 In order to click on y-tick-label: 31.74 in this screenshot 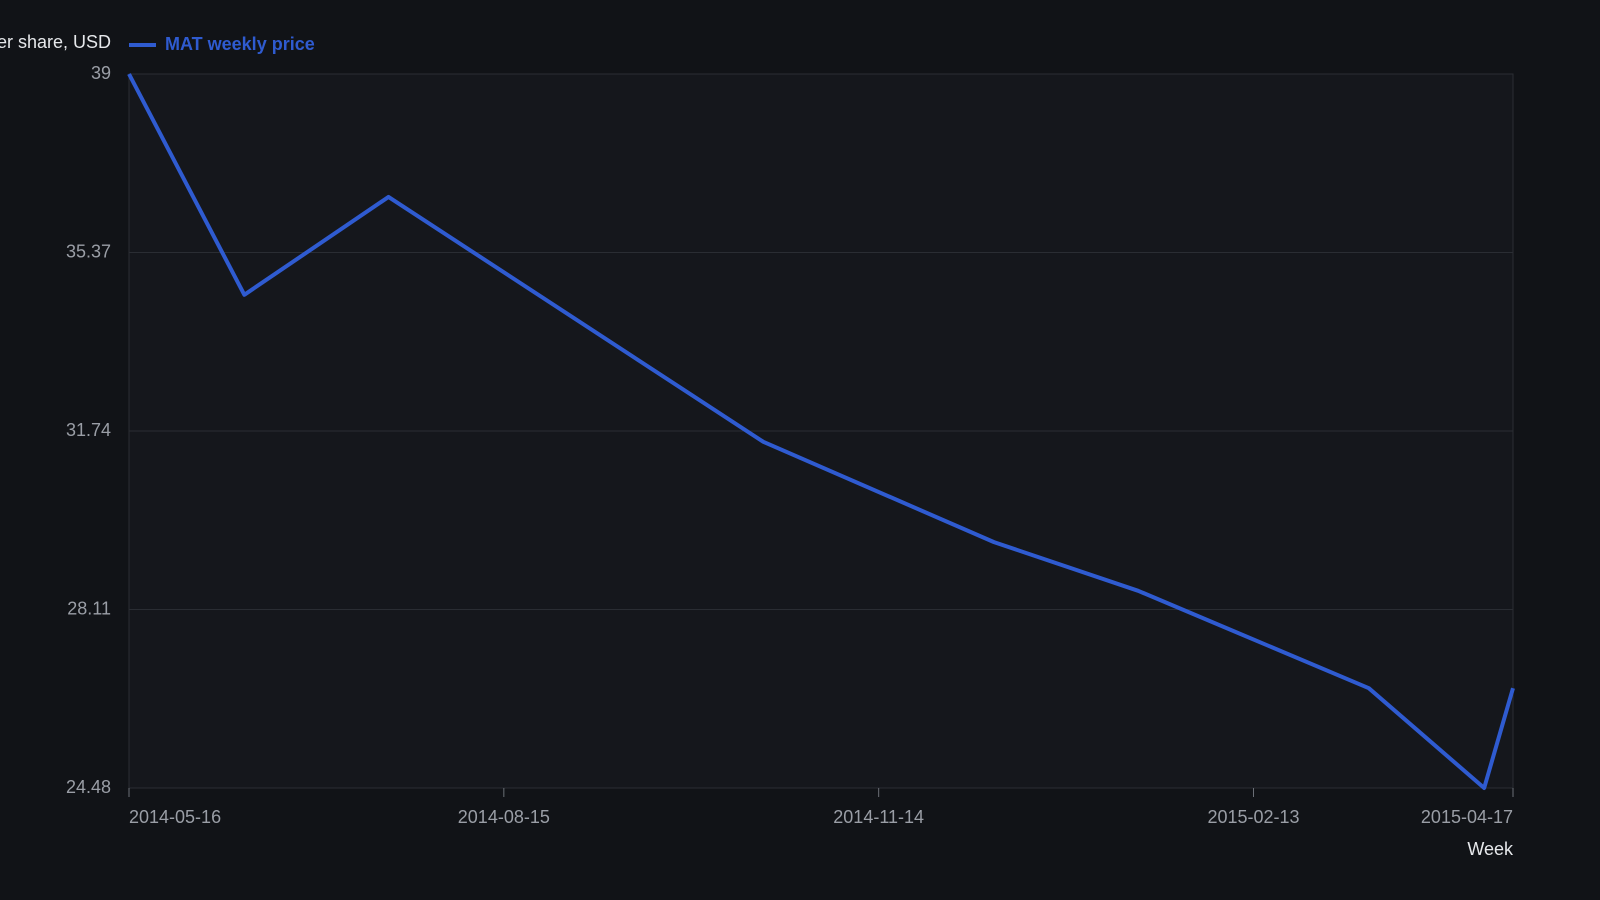, I will do `click(88, 430)`.